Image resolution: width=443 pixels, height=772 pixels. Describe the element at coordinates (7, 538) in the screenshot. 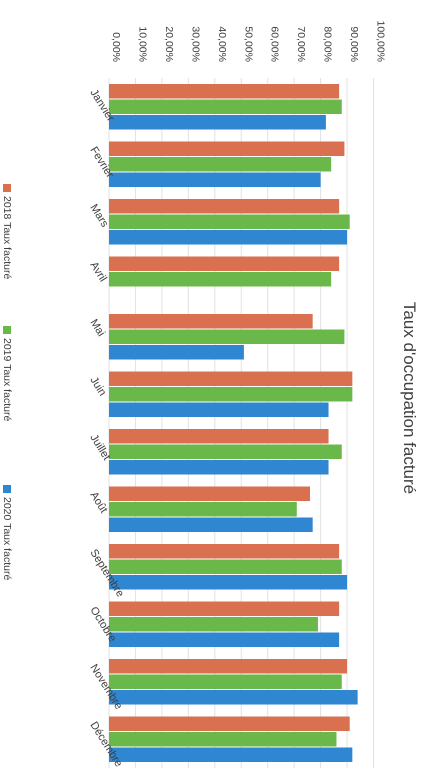

I see `legend-label: 2020 Taux facturé` at that location.